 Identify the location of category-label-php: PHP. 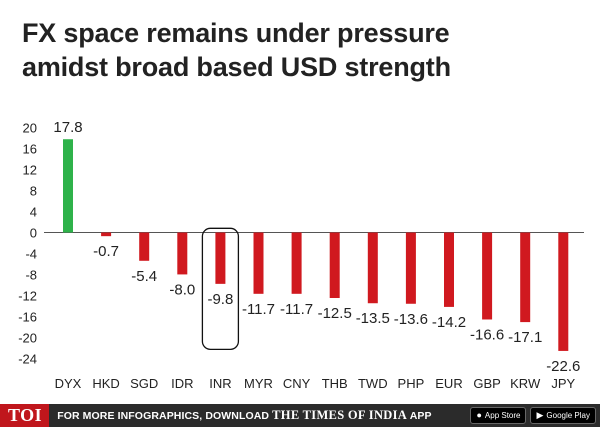
(411, 383).